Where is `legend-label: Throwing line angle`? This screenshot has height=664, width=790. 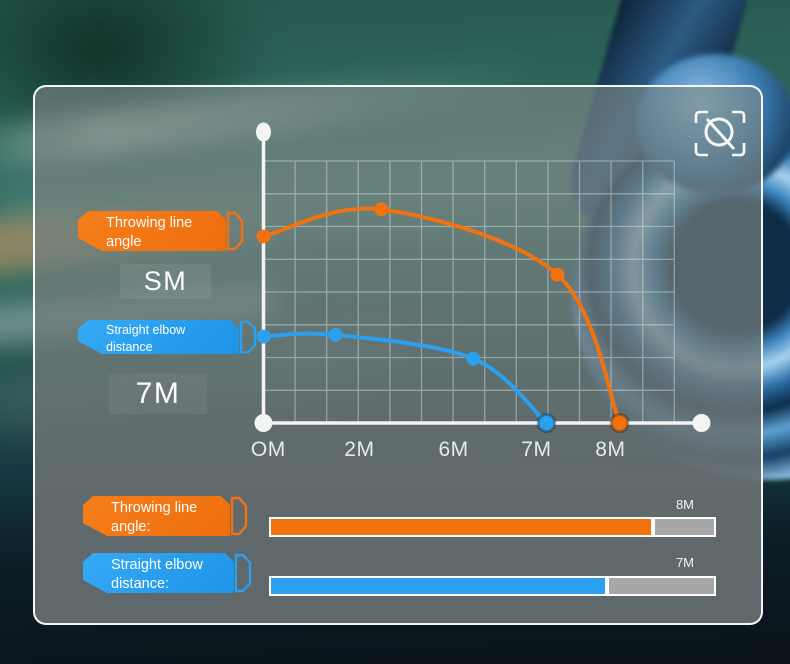
legend-label: Throwing line angle is located at coordinates (152, 231).